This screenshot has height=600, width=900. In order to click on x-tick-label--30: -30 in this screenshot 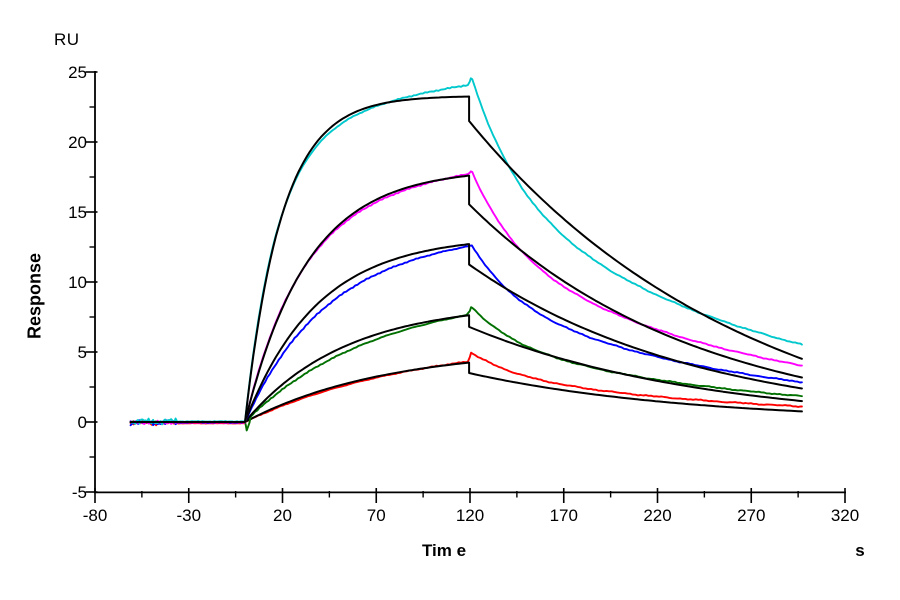, I will do `click(188, 515)`.